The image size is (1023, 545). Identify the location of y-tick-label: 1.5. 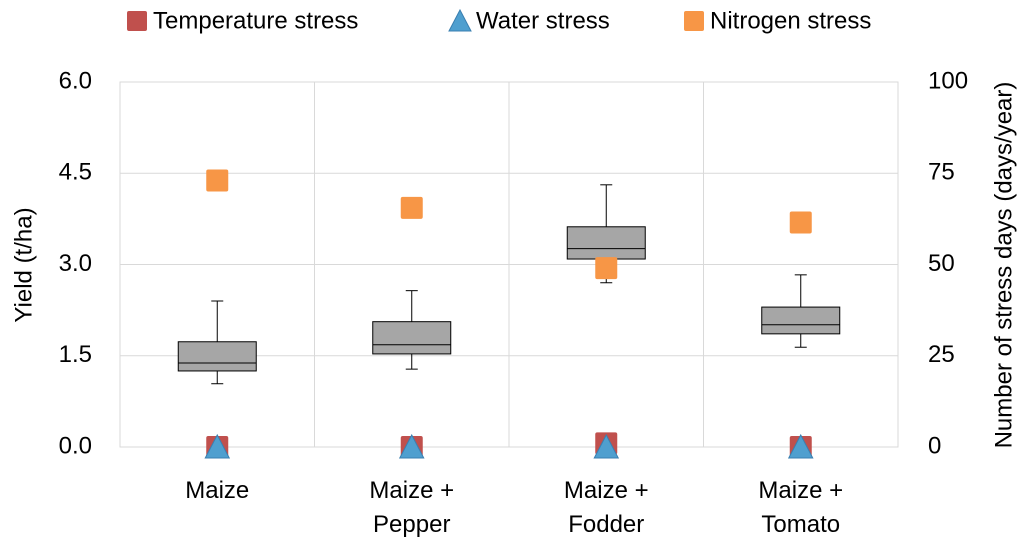
(75, 354).